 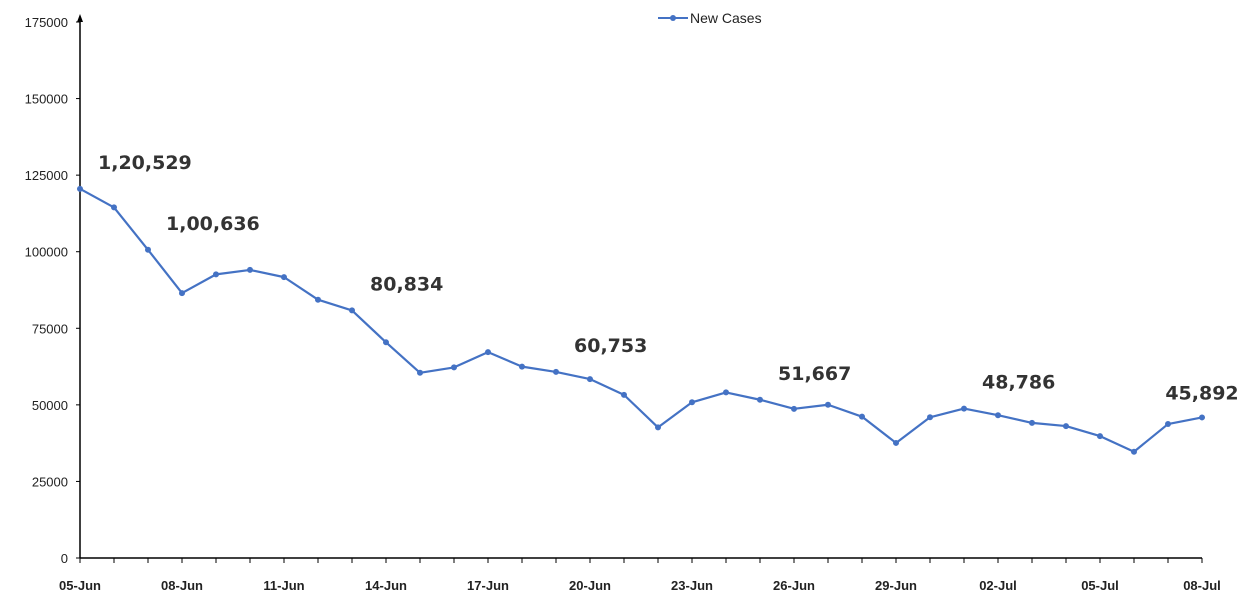 I want to click on y-tick-label: 25000, so click(x=50, y=481).